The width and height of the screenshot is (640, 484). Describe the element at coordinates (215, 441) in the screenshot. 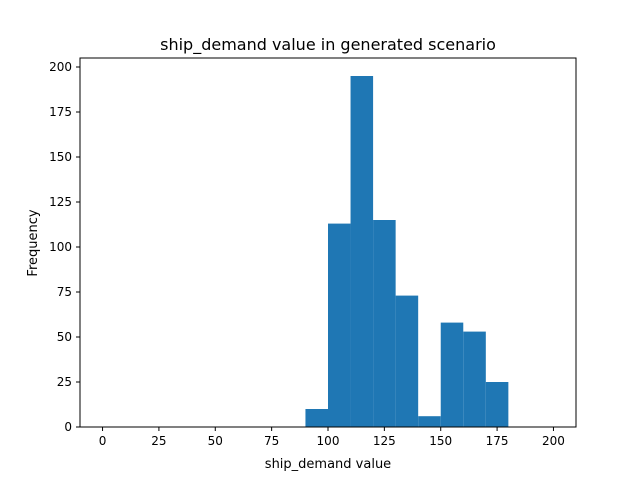

I see `x-tick-label: 50` at that location.